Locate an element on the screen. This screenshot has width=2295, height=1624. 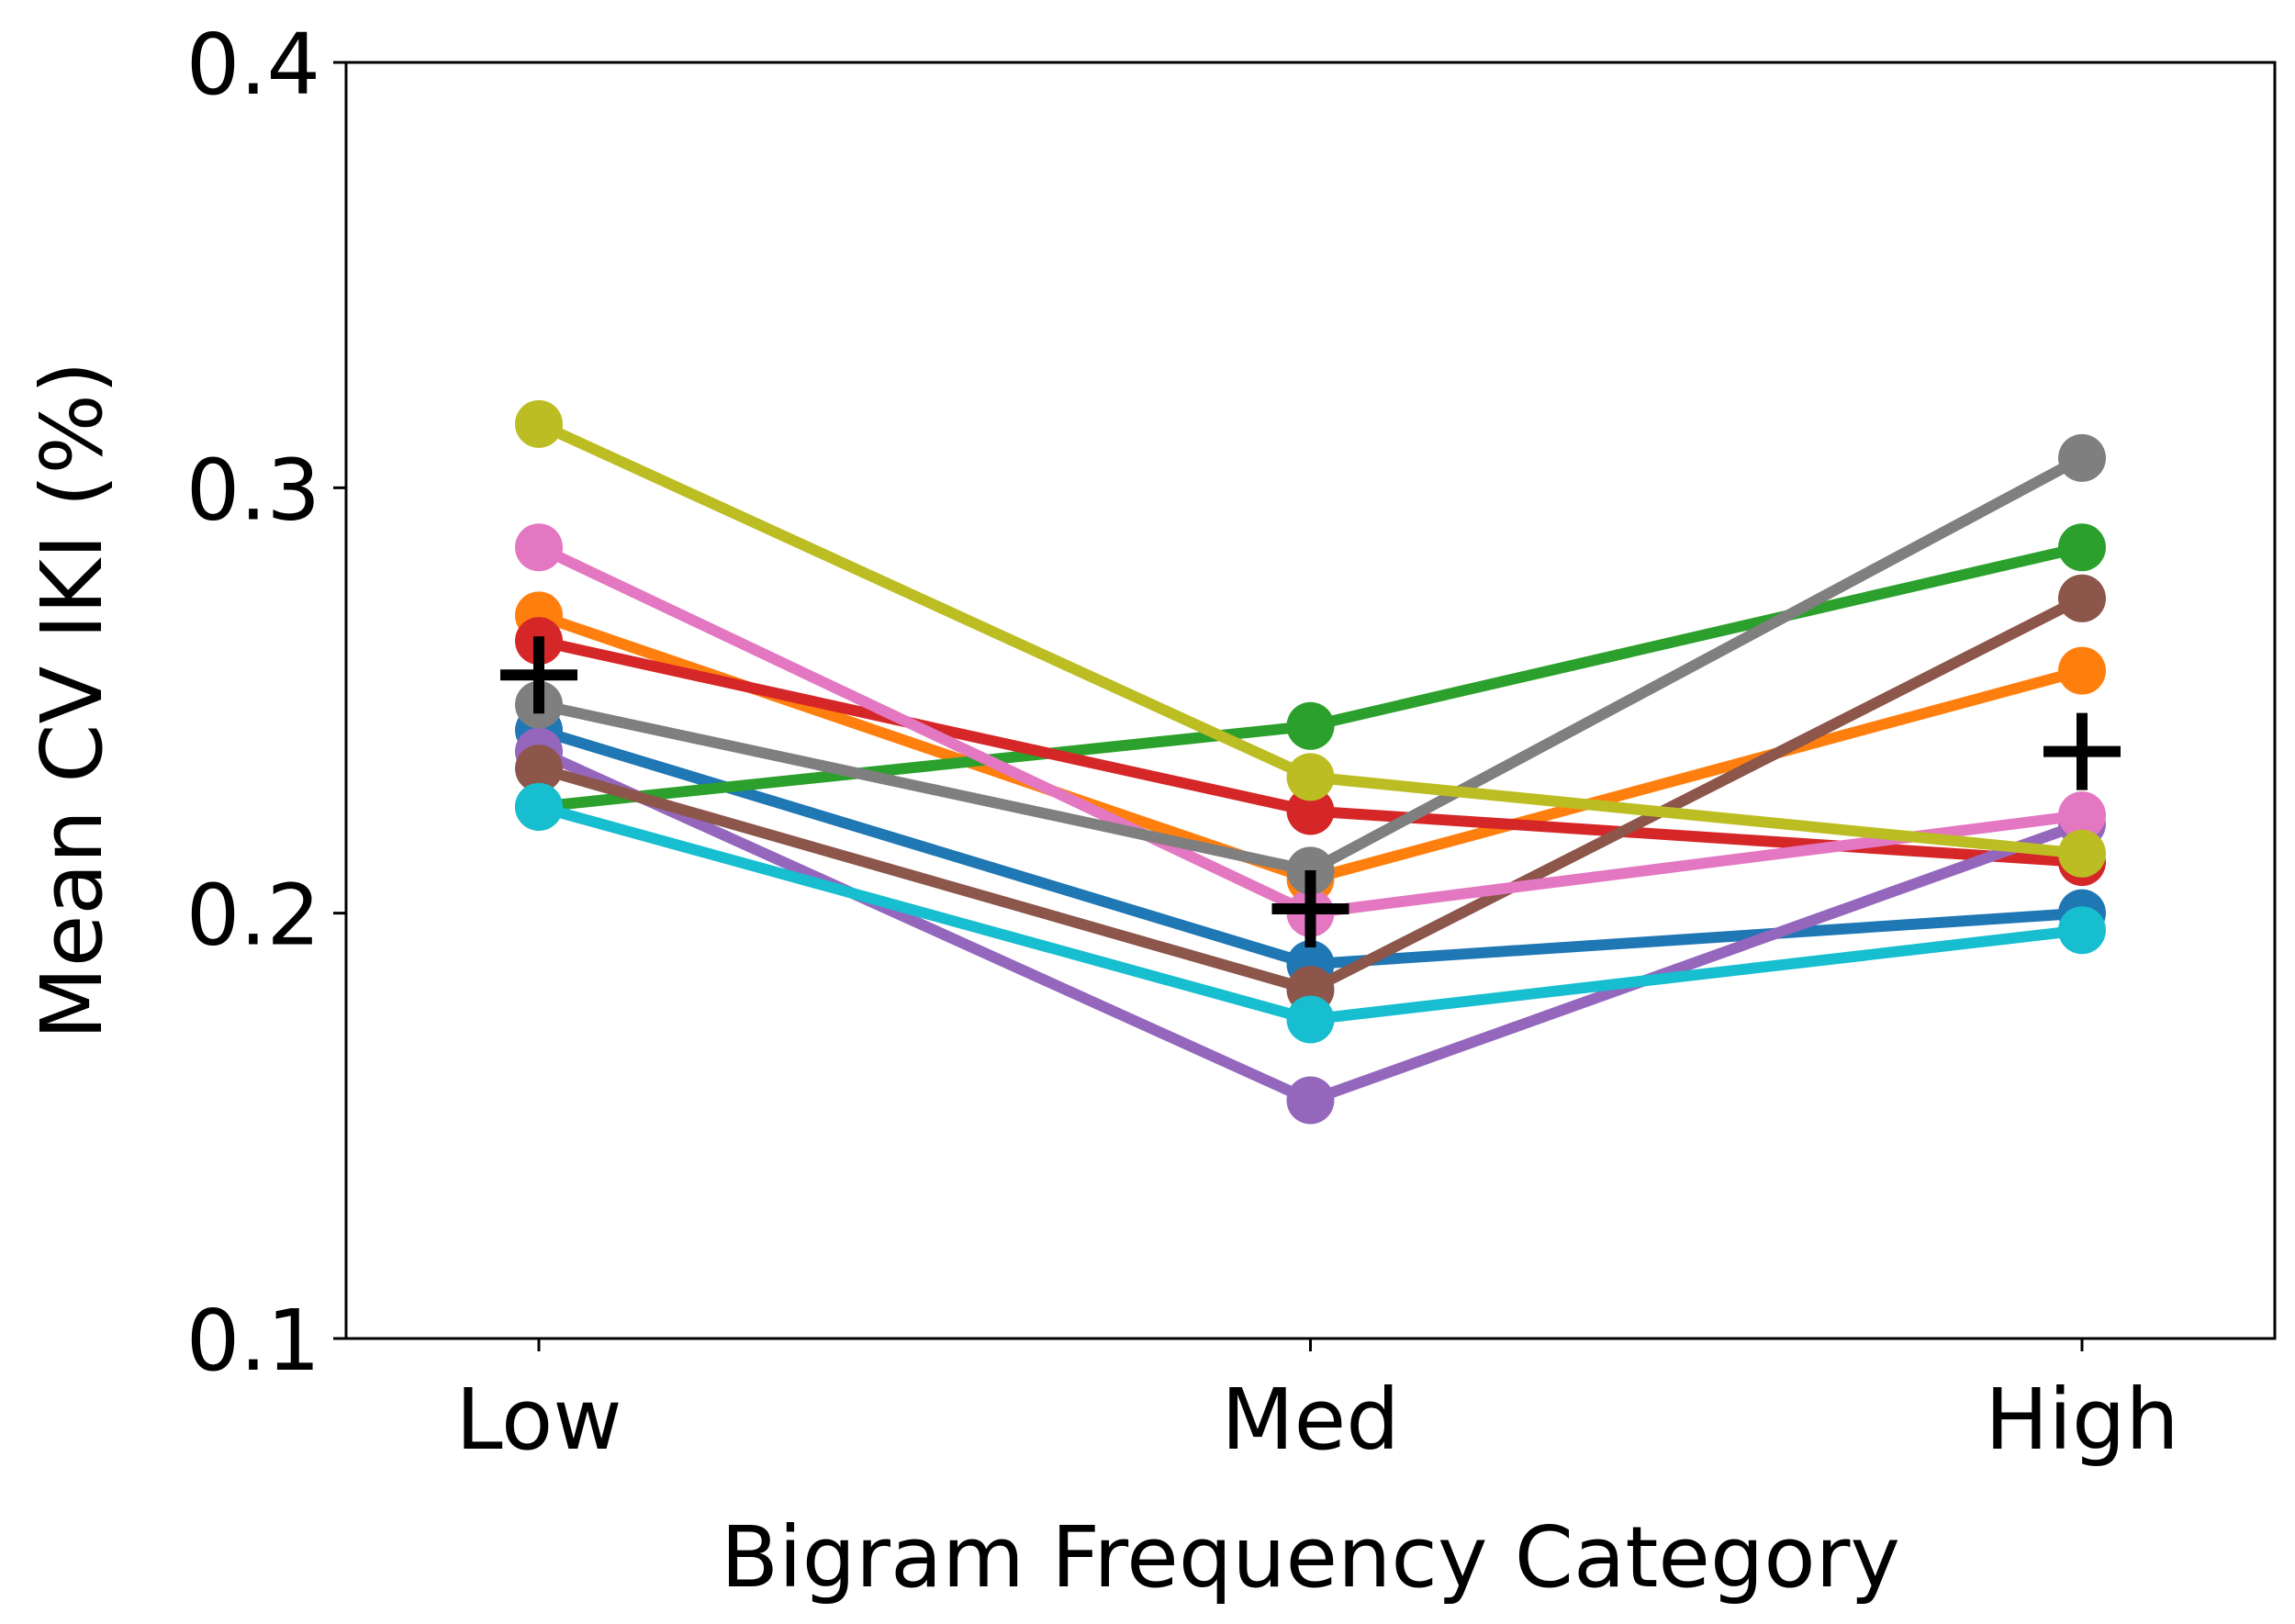
y-tick-label: 0.4 is located at coordinates (253, 65).